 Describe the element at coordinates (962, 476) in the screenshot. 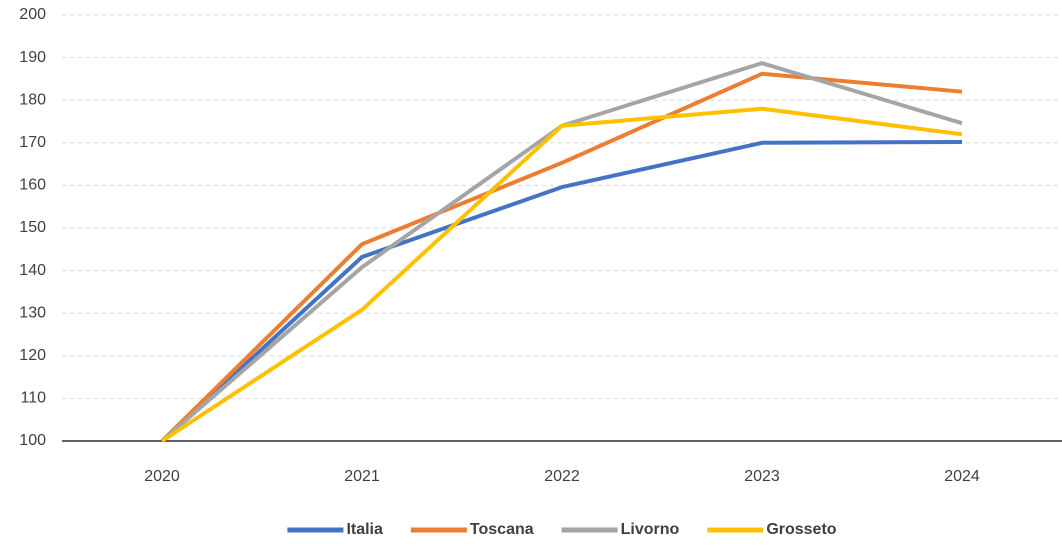

I see `x-tick-label: 2024` at that location.